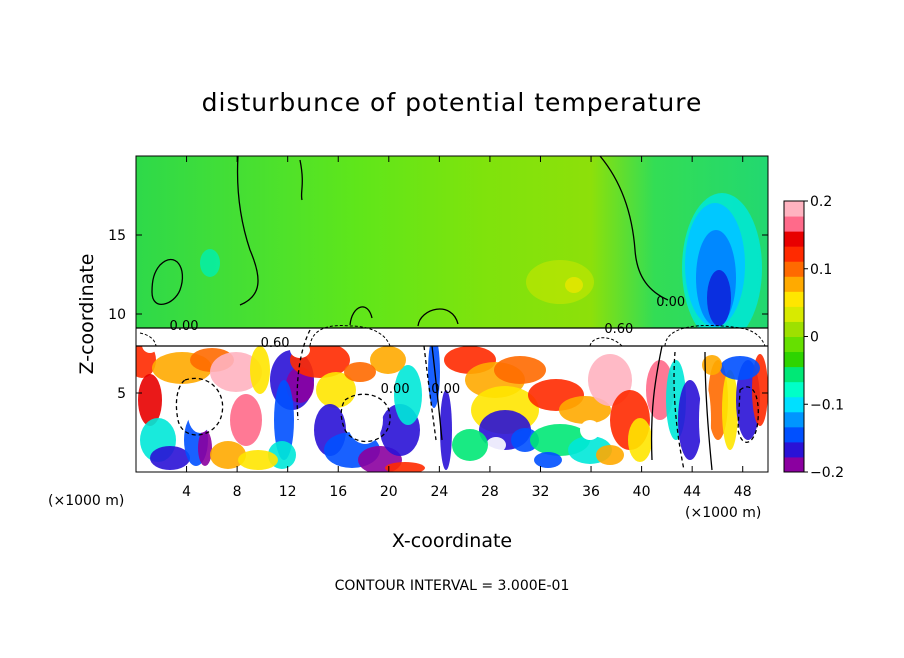  I want to click on x-tick-label: 28, so click(490, 492).